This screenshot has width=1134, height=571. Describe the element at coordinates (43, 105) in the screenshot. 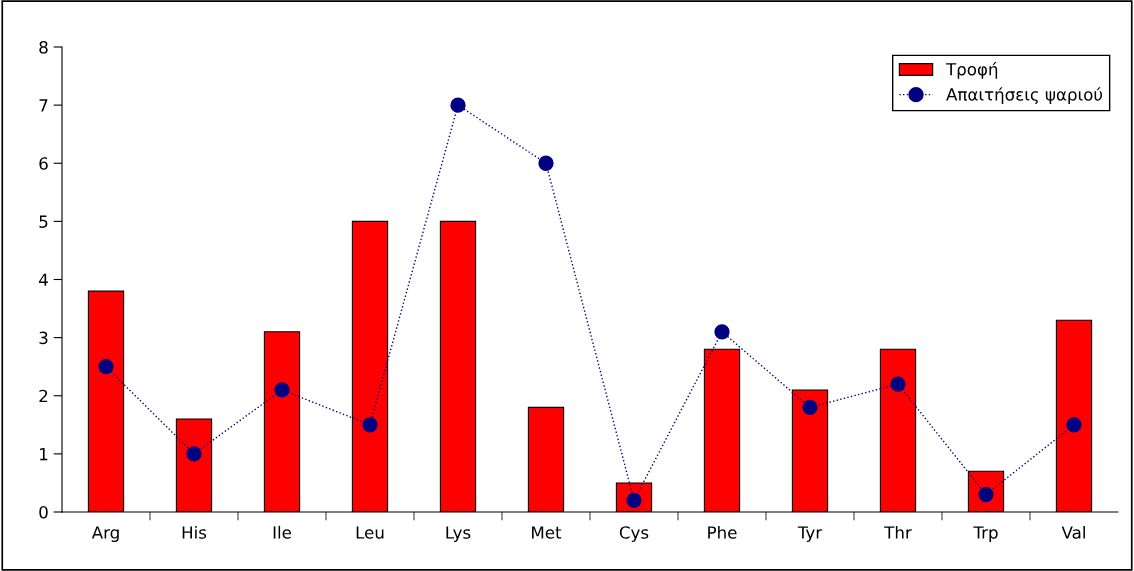

I see `y-tick-label: 7` at that location.